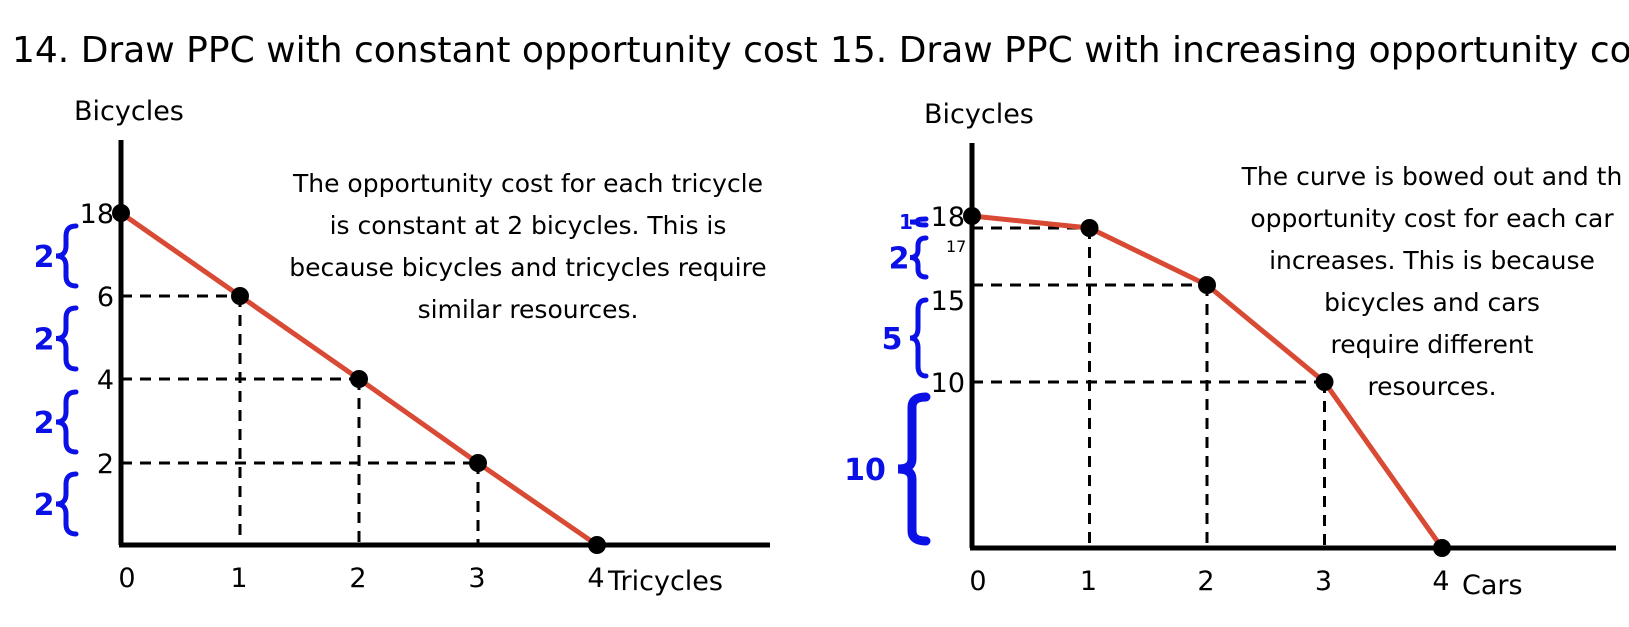 This screenshot has width=1629, height=627. Describe the element at coordinates (1149, 387) in the screenshot. I see `chart-15-guide-lines` at that location.